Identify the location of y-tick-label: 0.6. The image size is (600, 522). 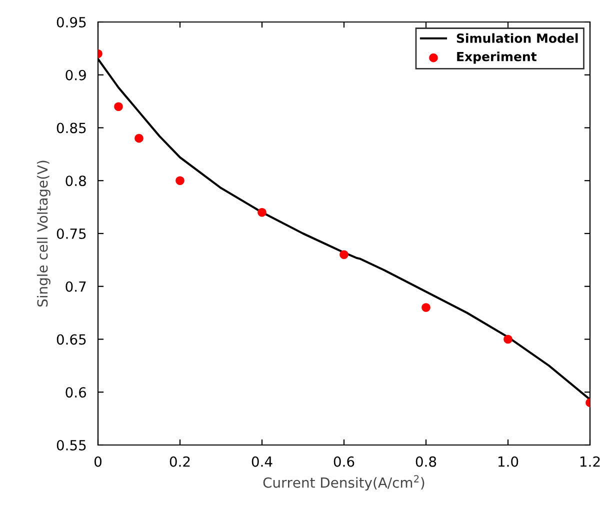
(76, 392).